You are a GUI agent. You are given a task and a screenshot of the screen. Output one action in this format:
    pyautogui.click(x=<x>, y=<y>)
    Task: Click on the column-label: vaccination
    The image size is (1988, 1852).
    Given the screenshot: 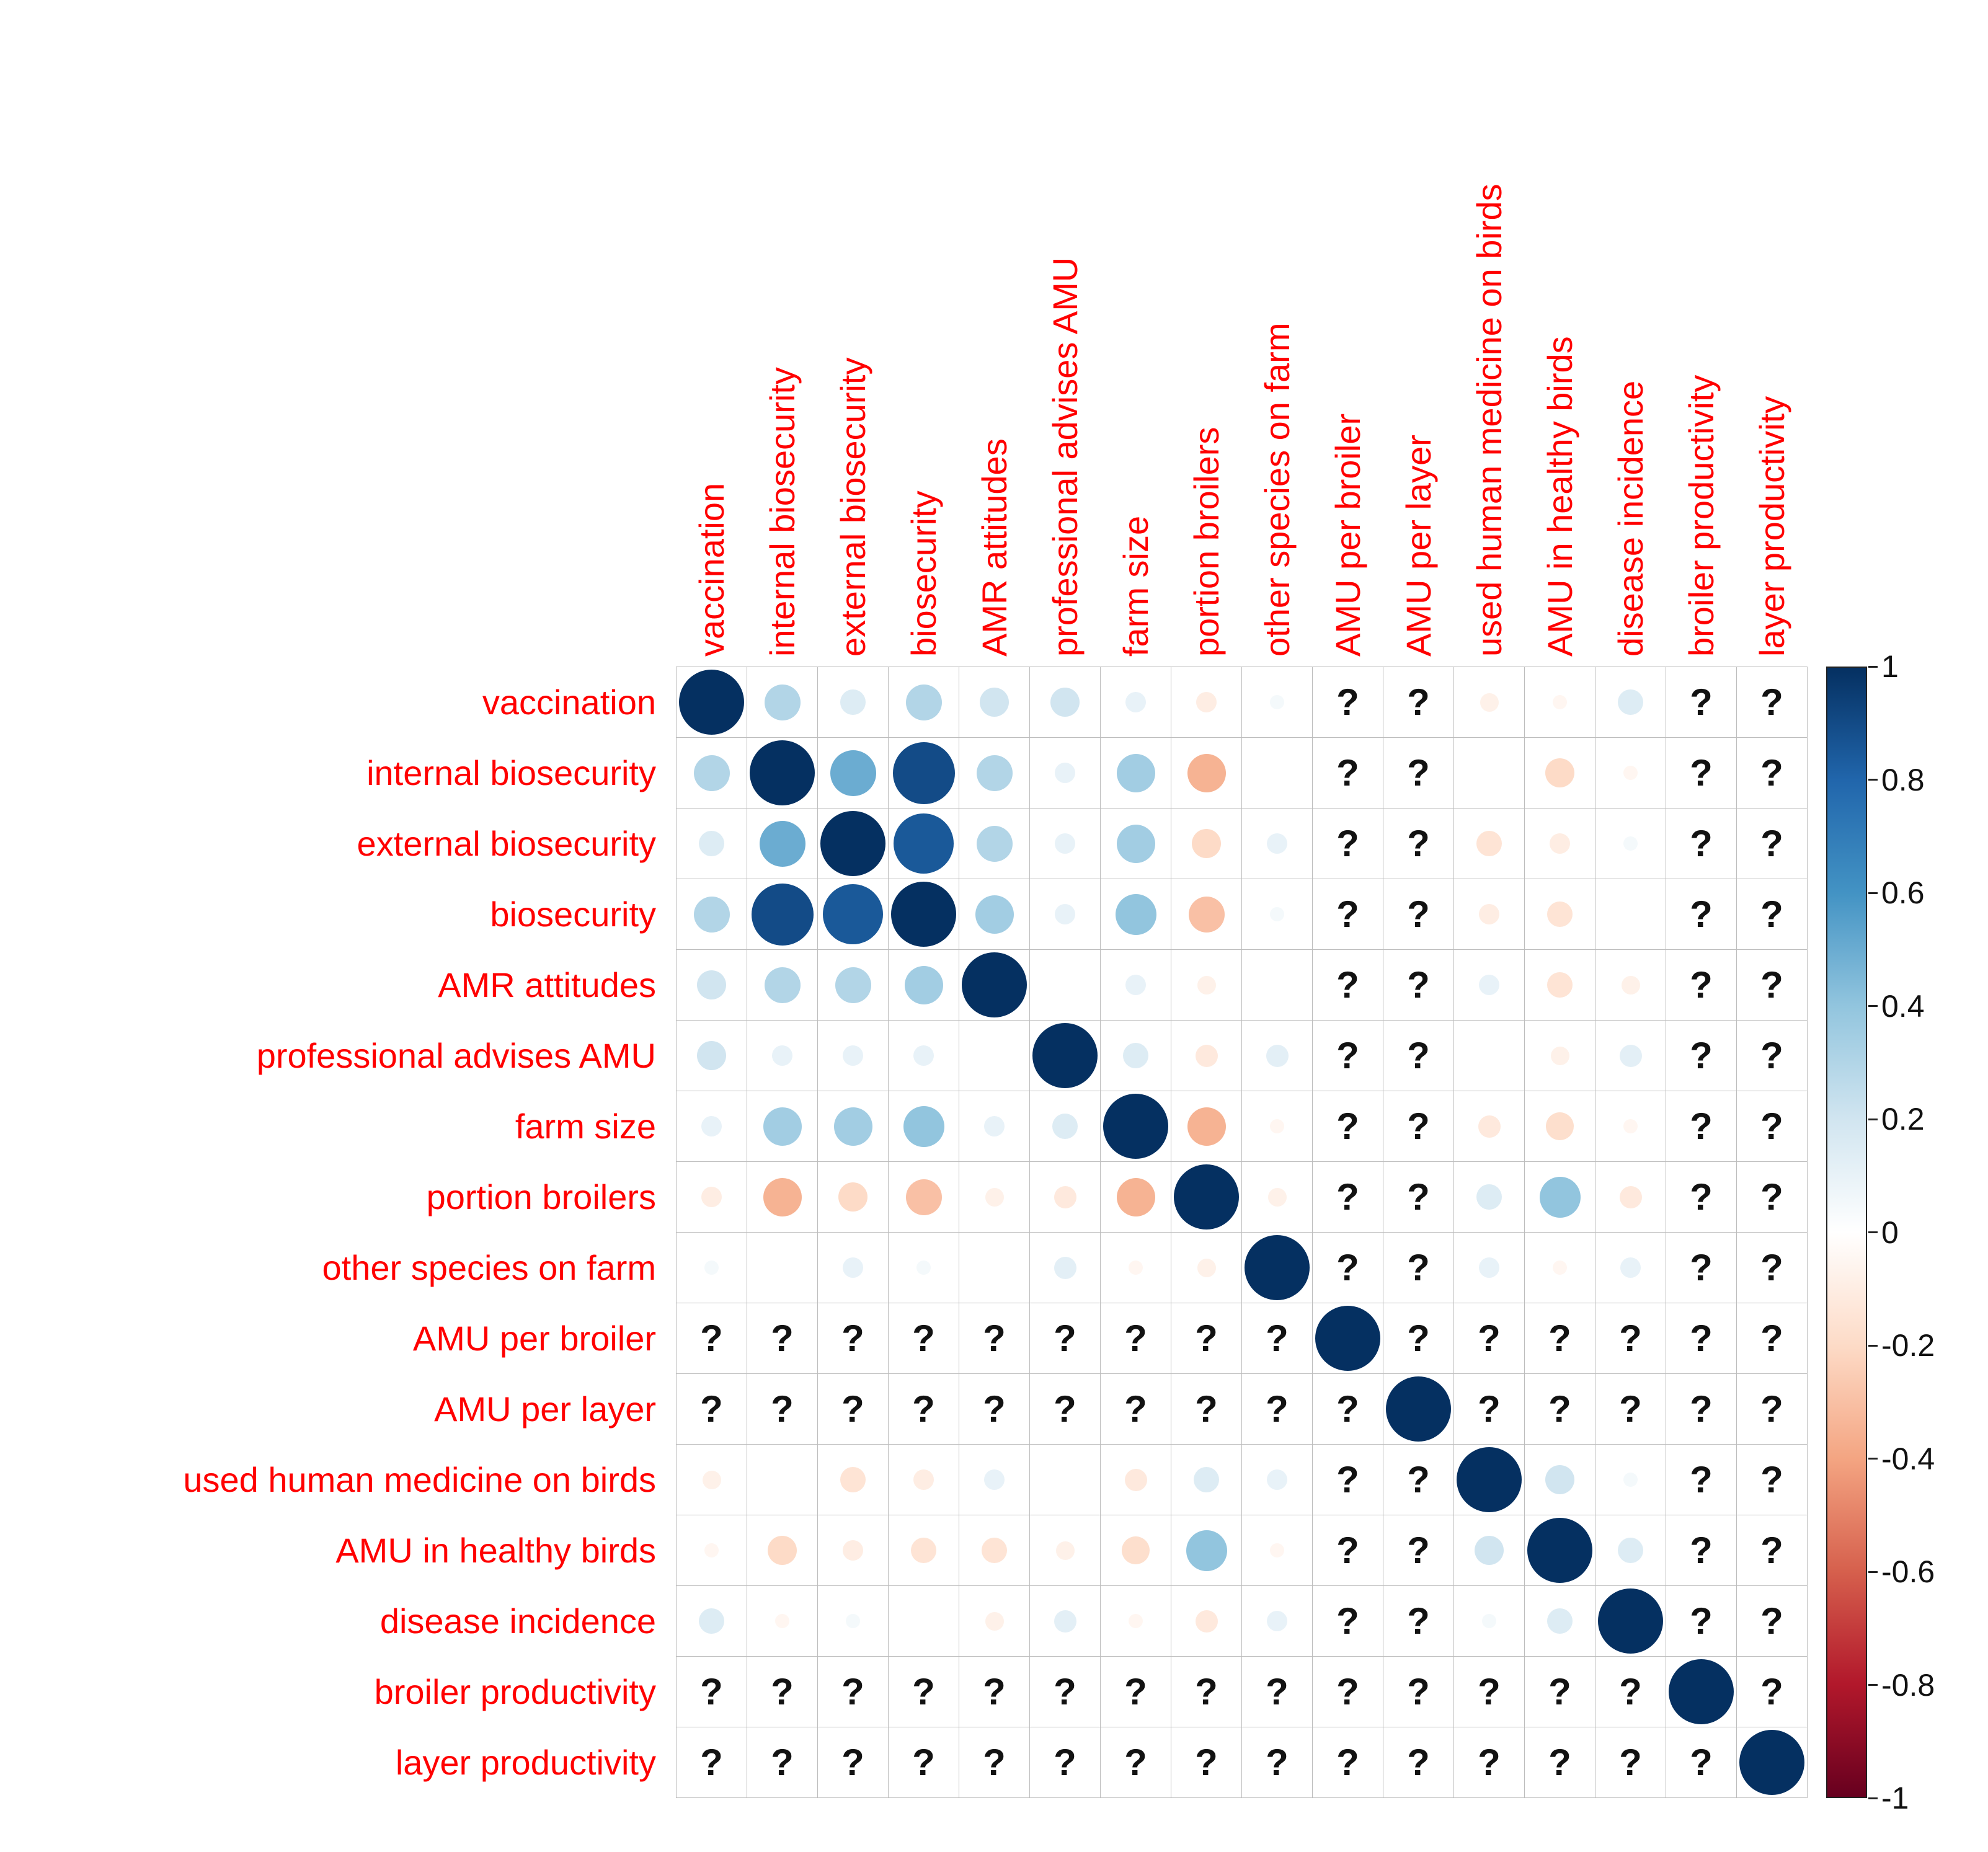 What is the action you would take?
    pyautogui.click(x=711, y=569)
    